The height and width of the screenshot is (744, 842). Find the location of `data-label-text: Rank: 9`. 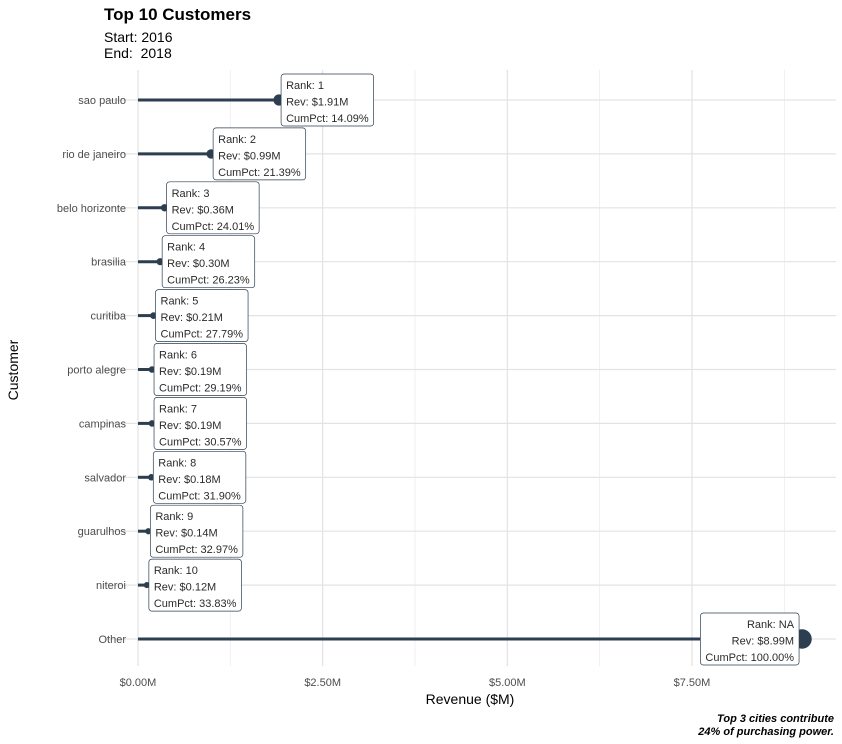

data-label-text: Rank: 9 is located at coordinates (174, 517).